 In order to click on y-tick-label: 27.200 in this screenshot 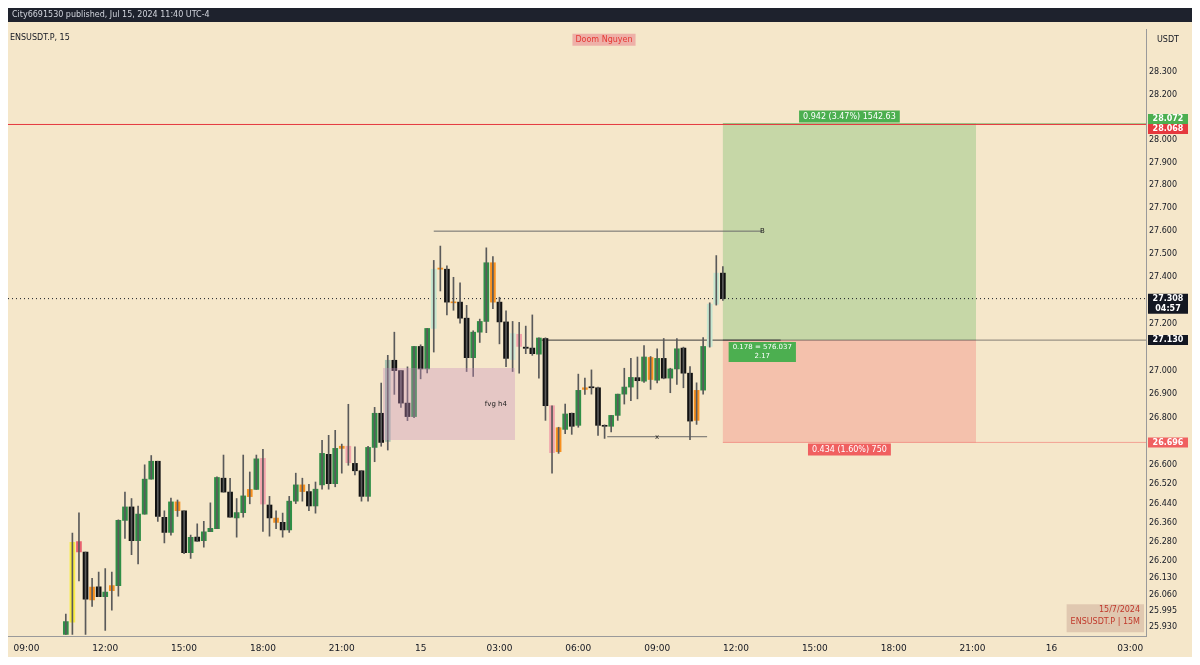, I will do `click(1163, 323)`.